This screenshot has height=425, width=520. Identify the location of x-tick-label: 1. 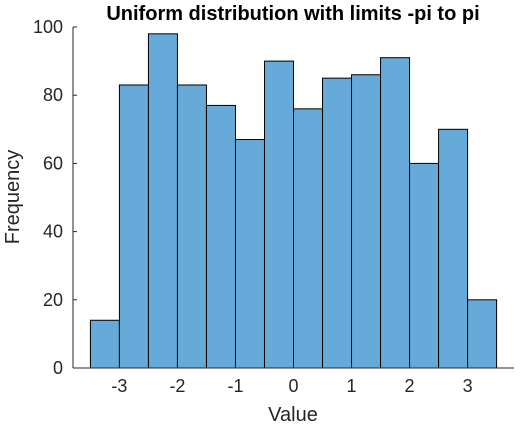
(352, 386).